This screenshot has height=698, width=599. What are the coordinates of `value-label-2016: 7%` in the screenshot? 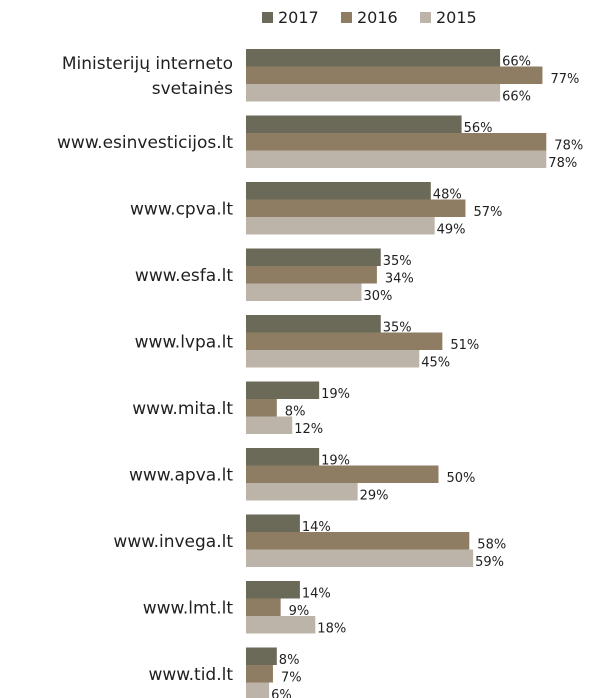 It's located at (291, 678).